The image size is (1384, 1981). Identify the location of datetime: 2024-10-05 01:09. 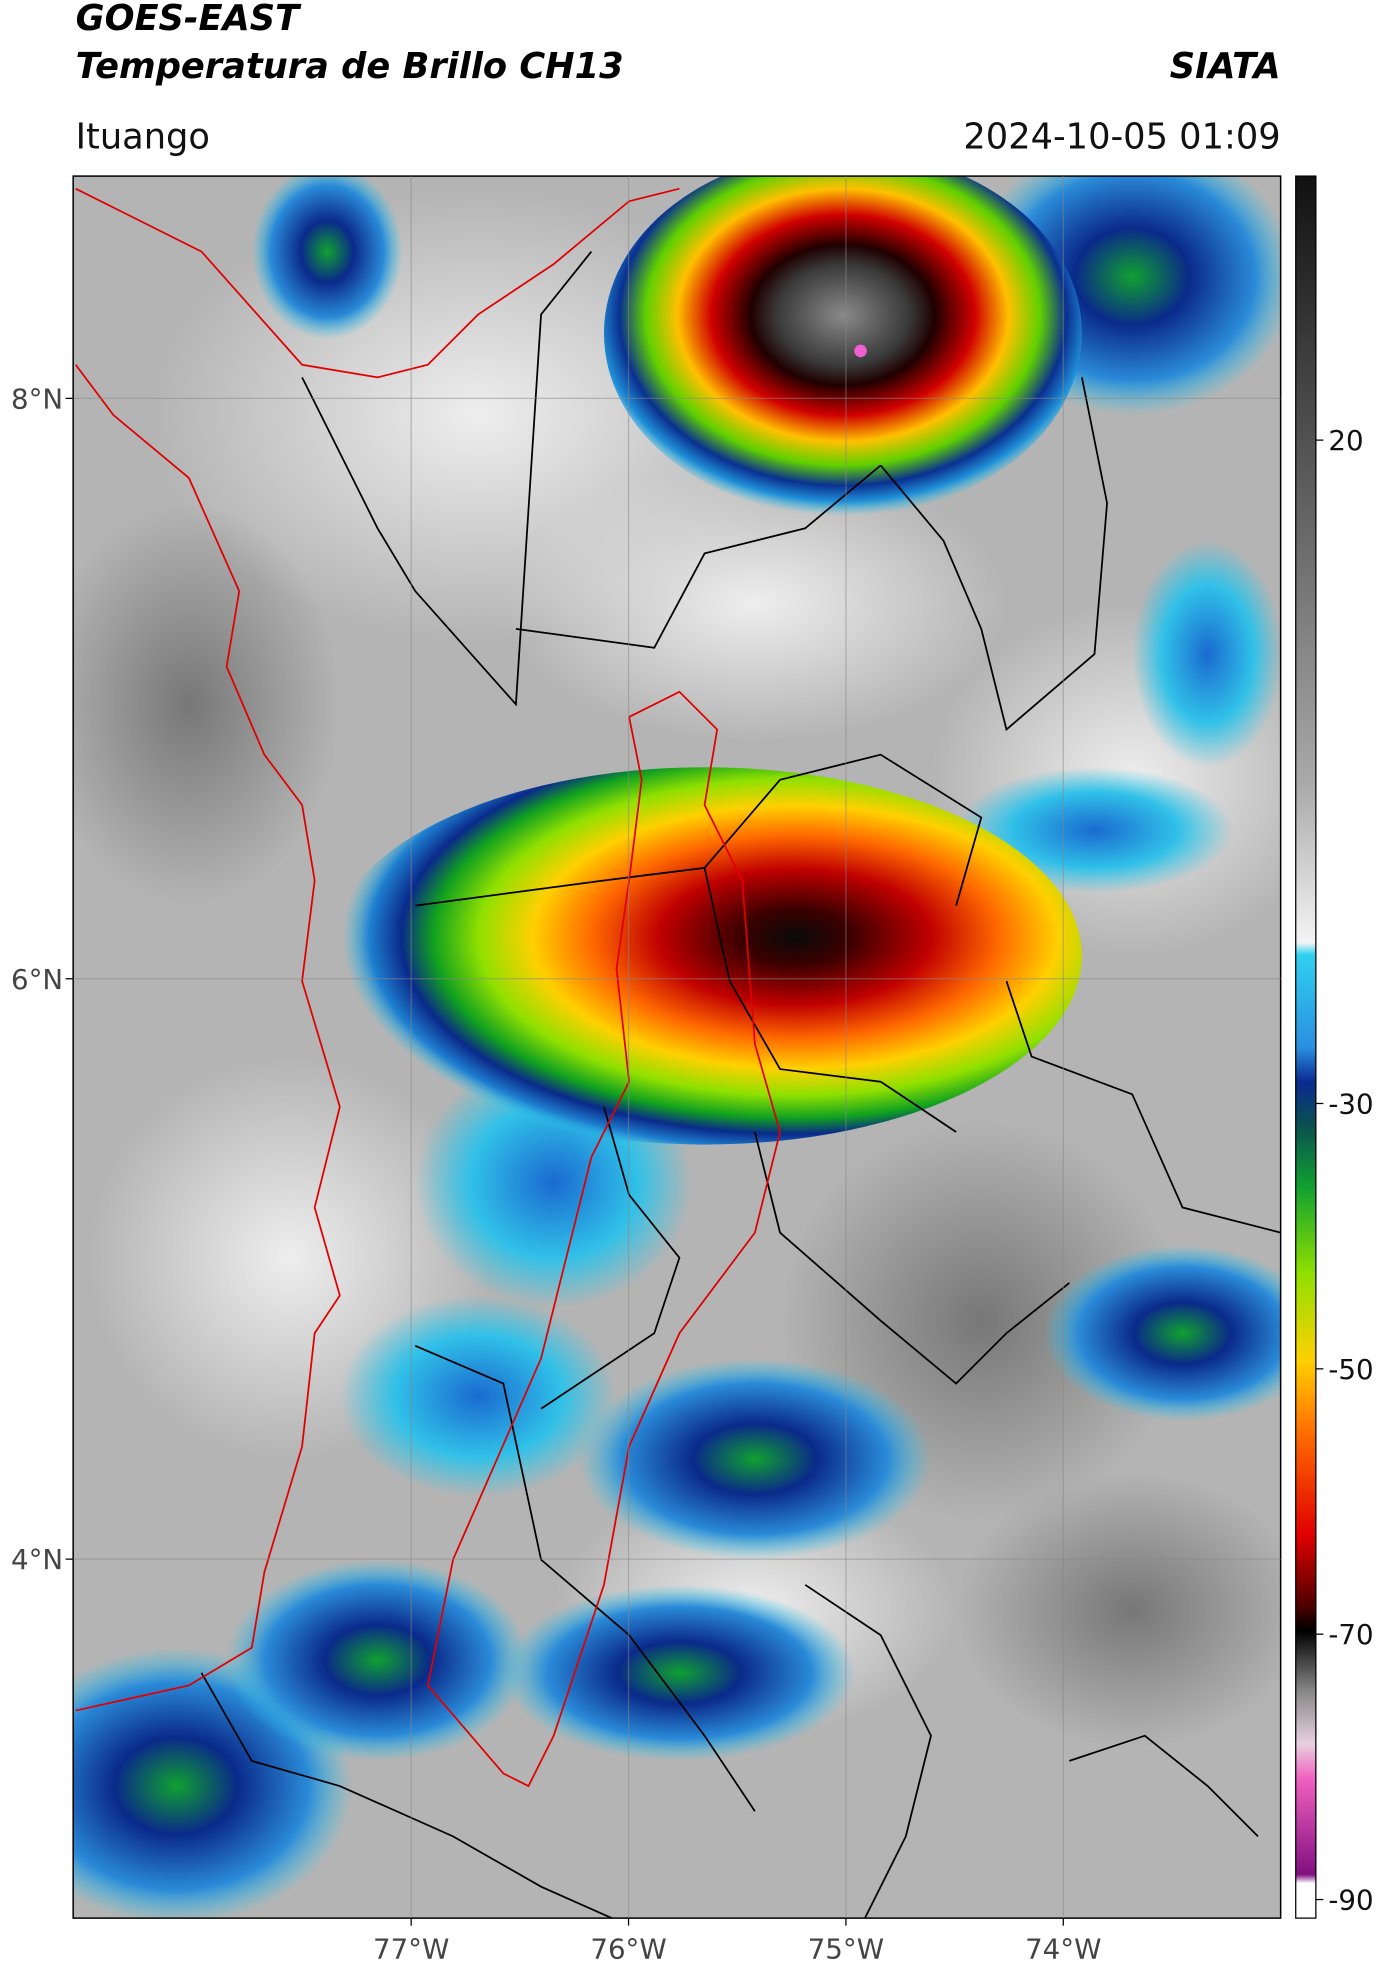
(1121, 136).